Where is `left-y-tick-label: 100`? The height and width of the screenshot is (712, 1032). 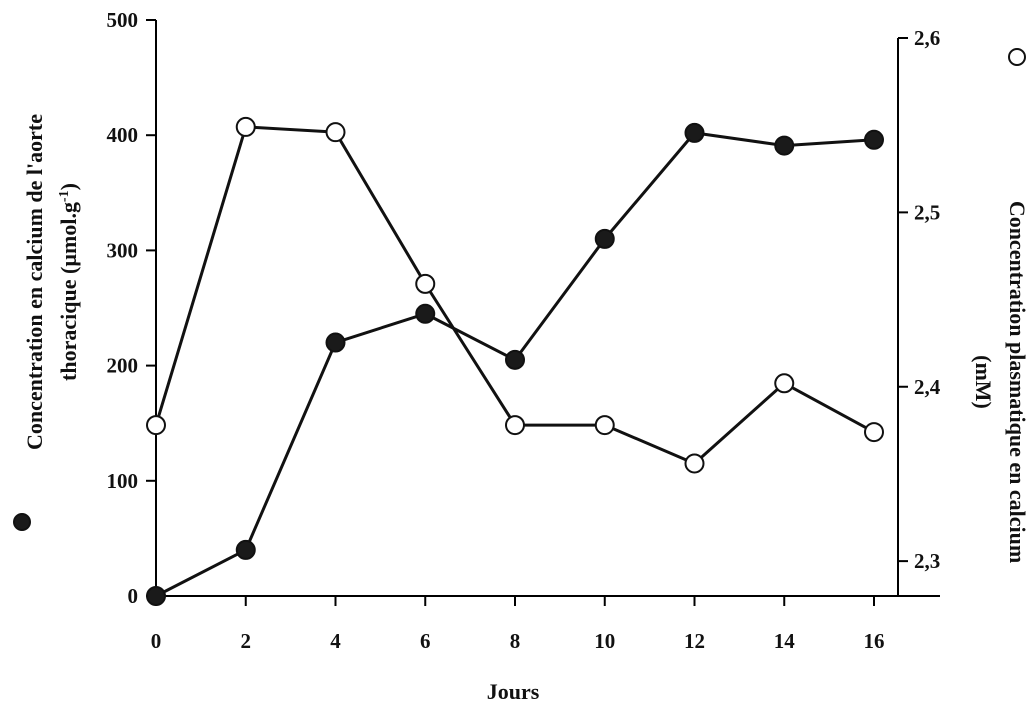
left-y-tick-label: 100 is located at coordinates (123, 481).